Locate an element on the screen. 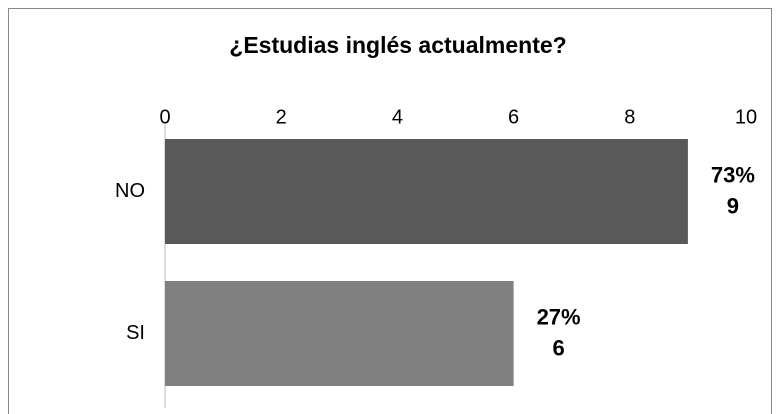  value-label: 6 is located at coordinates (558, 347).